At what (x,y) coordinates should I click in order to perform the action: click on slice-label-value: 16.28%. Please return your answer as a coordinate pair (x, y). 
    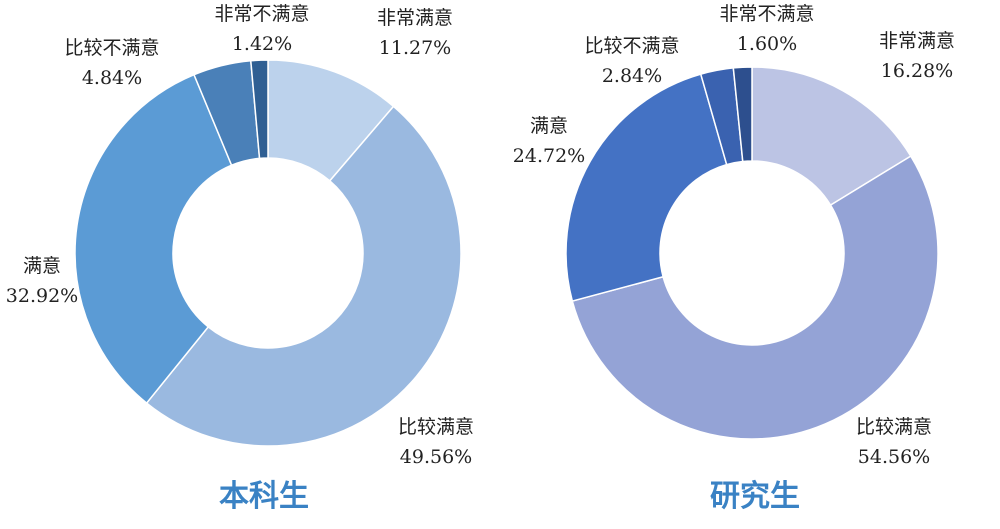
    Looking at the image, I should click on (917, 71).